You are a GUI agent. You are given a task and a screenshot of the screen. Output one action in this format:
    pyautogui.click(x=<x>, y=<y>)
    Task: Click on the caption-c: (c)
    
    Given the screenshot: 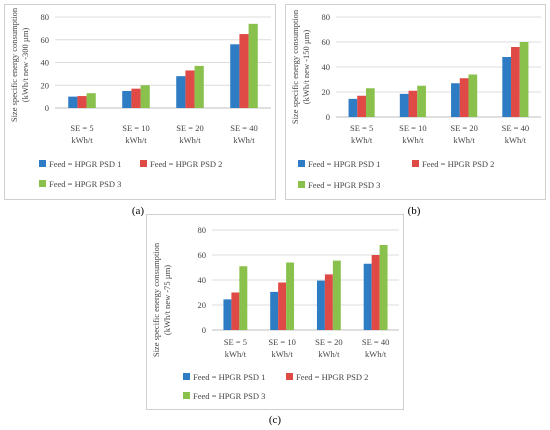 What is the action you would take?
    pyautogui.click(x=275, y=420)
    